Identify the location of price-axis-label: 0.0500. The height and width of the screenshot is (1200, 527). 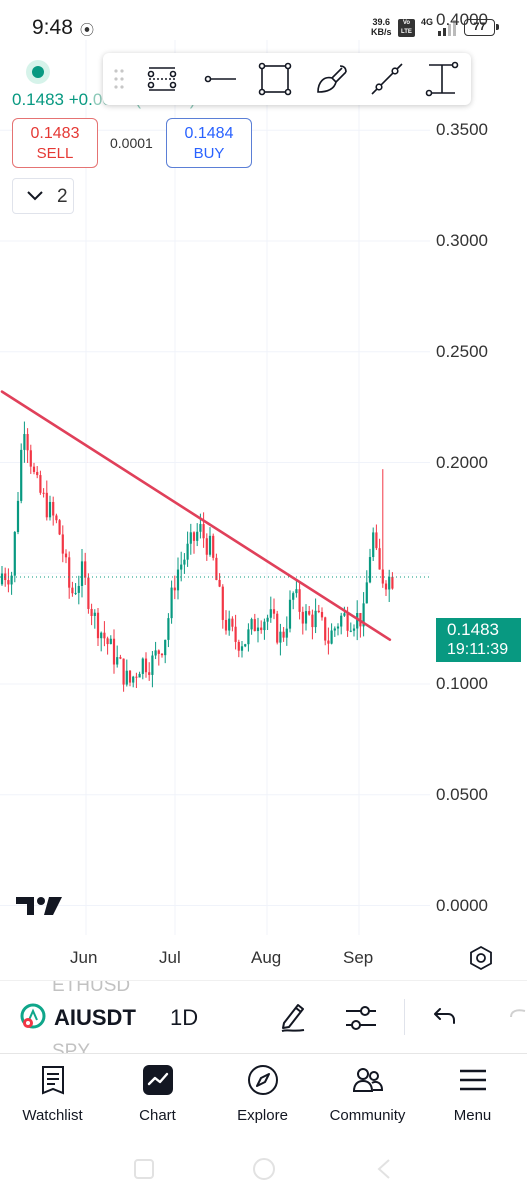
(462, 794).